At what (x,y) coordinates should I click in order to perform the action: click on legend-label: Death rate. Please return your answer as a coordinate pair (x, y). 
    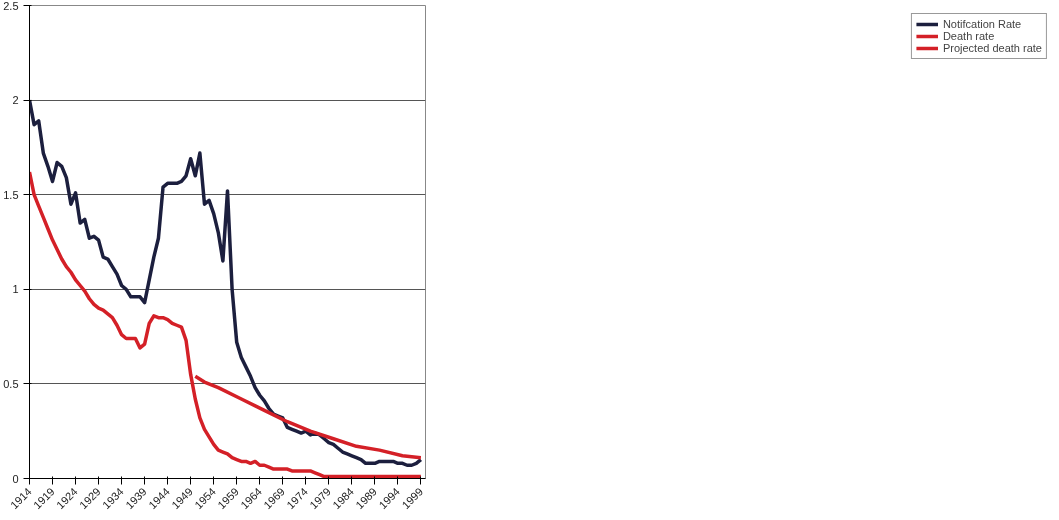
    Looking at the image, I should click on (968, 36).